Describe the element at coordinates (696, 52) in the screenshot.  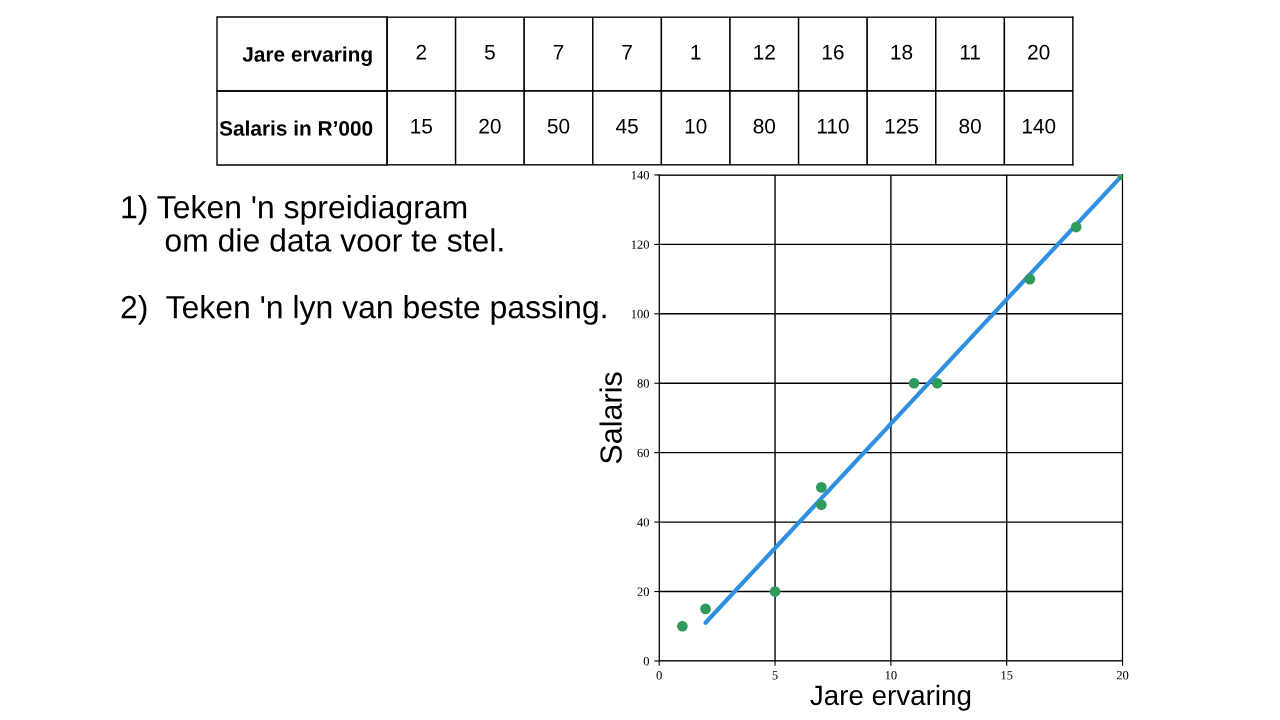
I see `text: 1` at that location.